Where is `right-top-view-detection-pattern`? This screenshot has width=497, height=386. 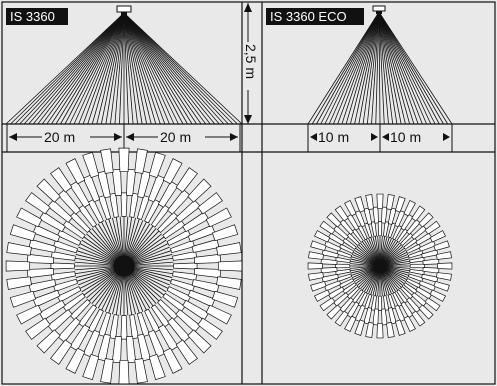 right-top-view-detection-pattern is located at coordinates (380, 266).